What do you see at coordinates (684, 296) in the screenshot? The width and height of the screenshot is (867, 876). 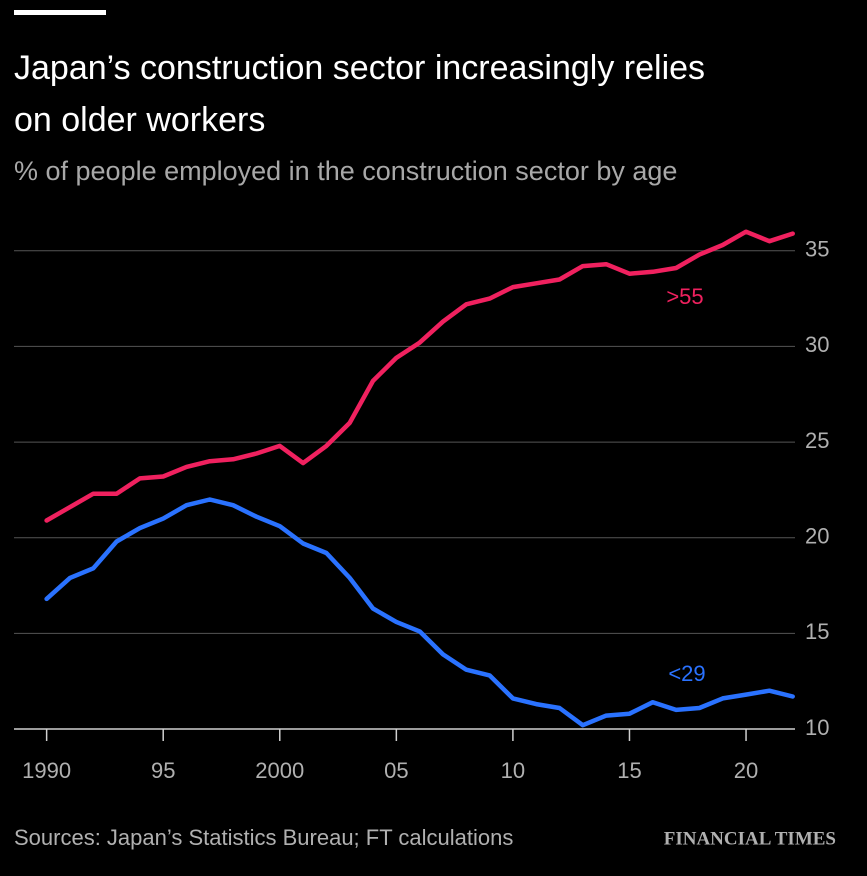 I see `series-label: >55` at bounding box center [684, 296].